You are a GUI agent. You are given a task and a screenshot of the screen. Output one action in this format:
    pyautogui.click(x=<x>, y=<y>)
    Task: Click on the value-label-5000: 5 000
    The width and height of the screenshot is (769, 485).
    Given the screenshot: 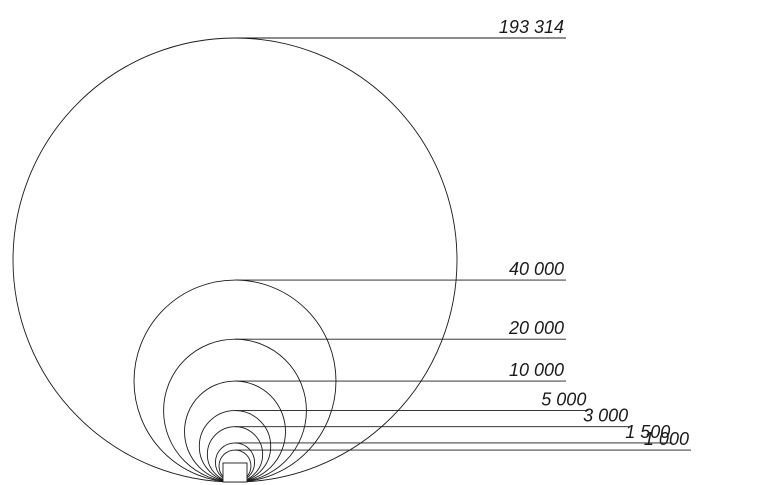 What is the action you would take?
    pyautogui.click(x=563, y=400)
    